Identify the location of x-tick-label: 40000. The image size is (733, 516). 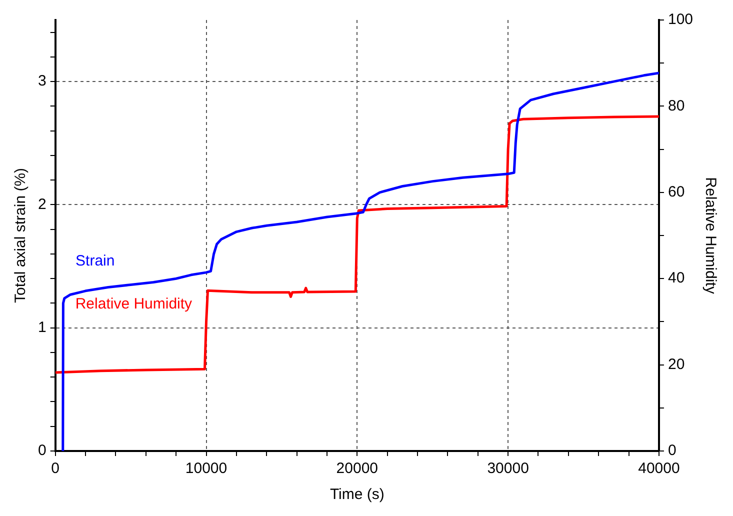
(659, 469).